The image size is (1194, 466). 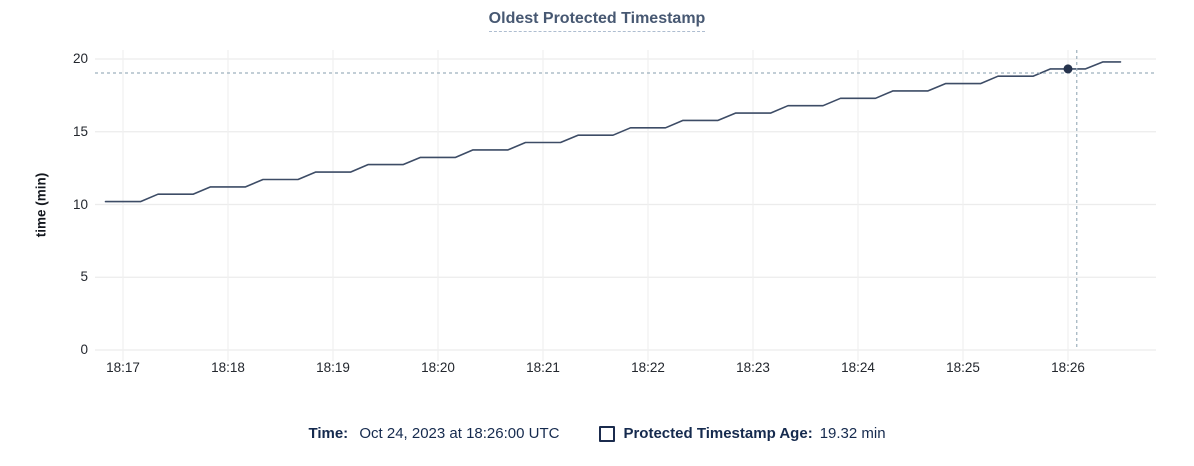 I want to click on x-tick-label: 18:22, so click(x=648, y=367).